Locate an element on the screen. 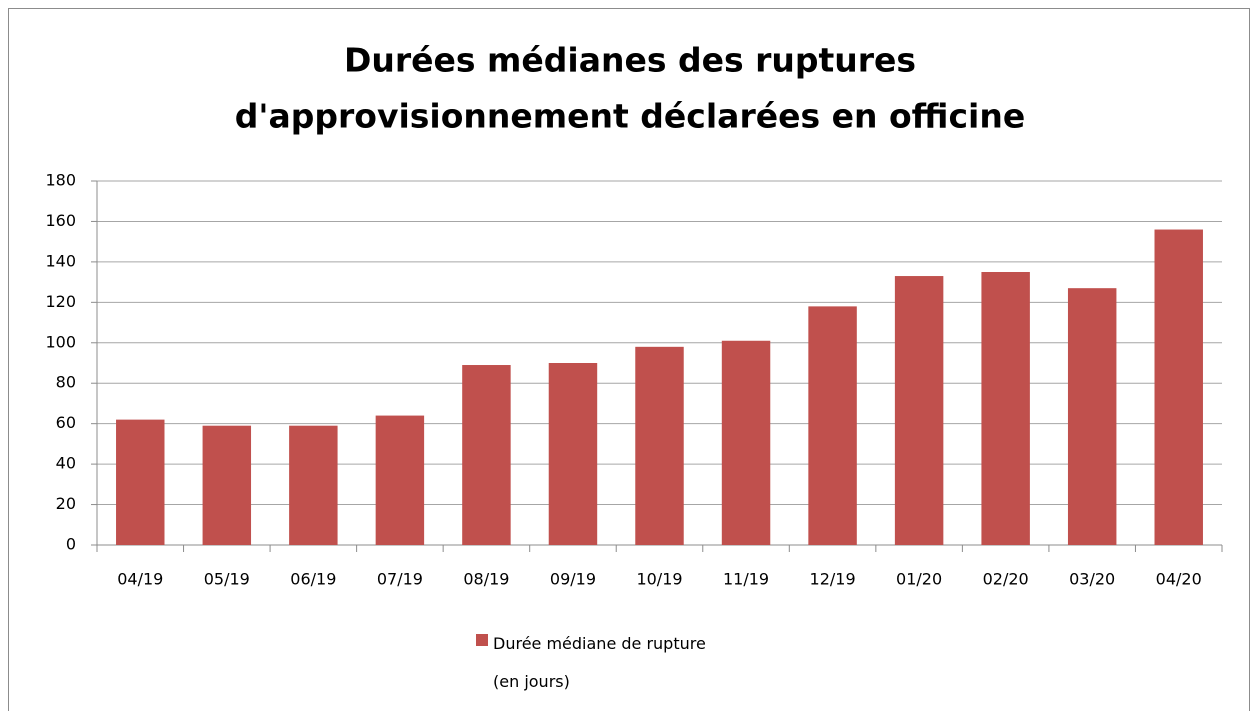 The image size is (1258, 711). y-tick-label: 160 is located at coordinates (60, 220).